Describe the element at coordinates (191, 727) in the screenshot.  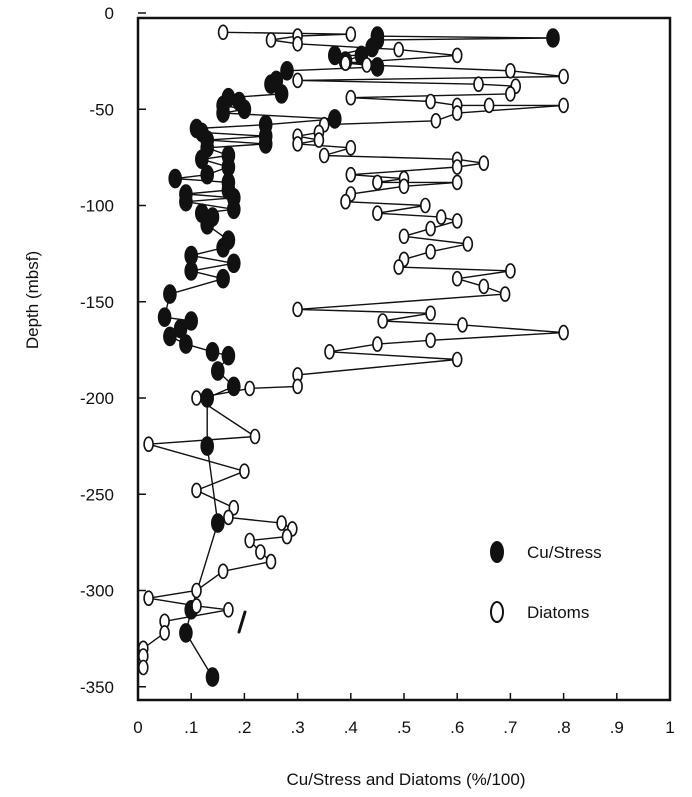
I see `x-tick-label: .1` at that location.